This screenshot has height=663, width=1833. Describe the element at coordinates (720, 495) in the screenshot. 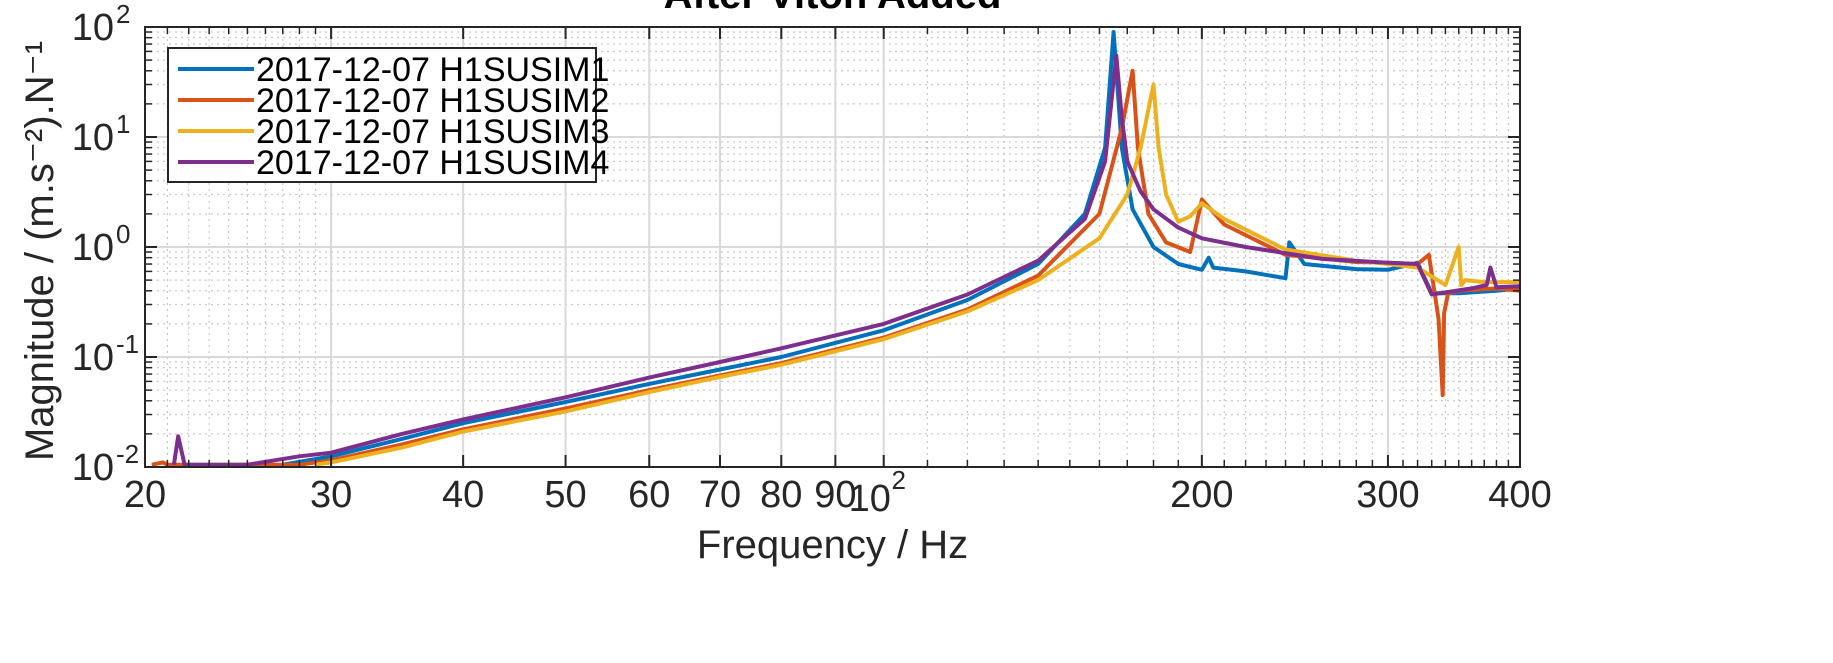

I see `x-tick-label: 70` at that location.